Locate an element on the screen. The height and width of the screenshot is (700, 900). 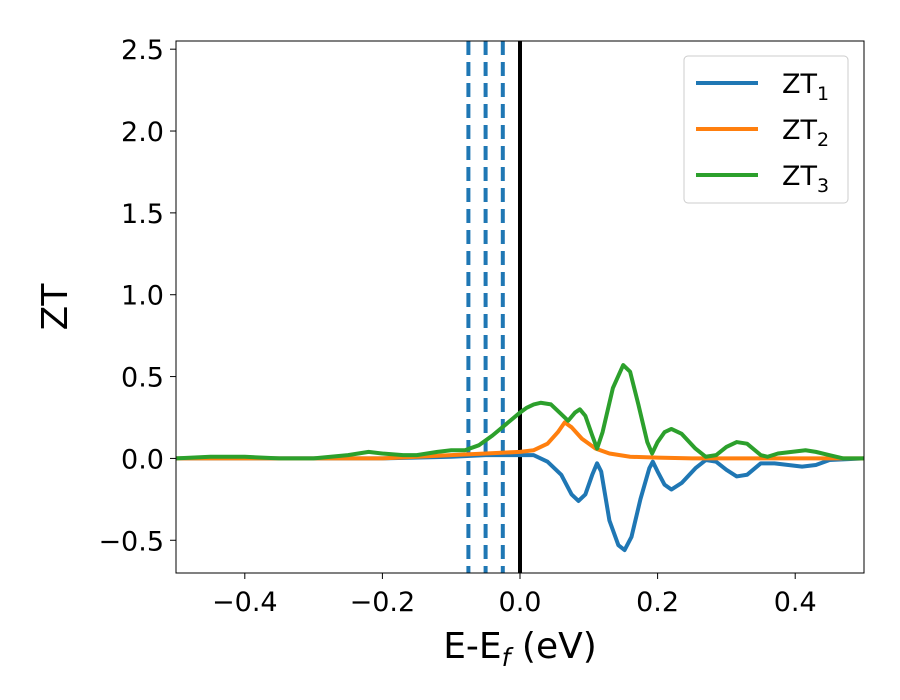
x-axis-title-unit: (eV) is located at coordinates (553, 646).